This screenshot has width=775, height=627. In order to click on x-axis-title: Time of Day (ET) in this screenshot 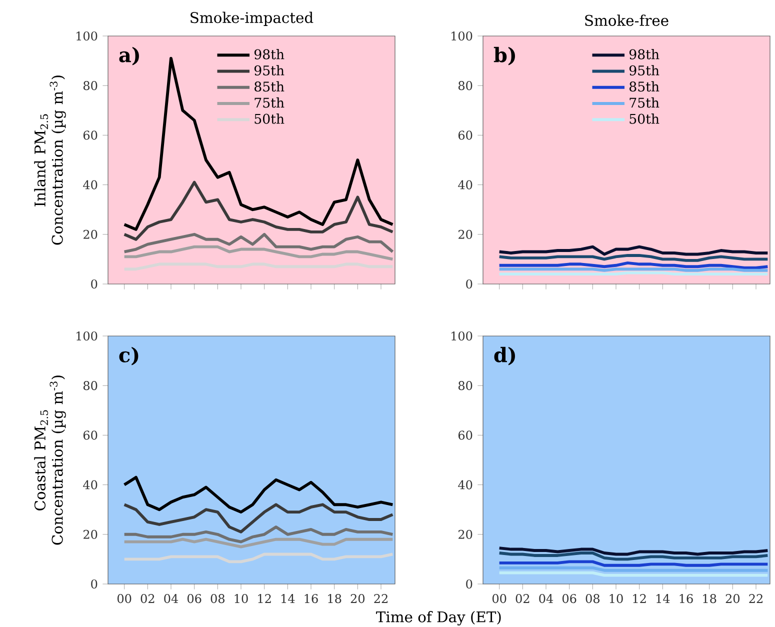, I will do `click(438, 618)`.